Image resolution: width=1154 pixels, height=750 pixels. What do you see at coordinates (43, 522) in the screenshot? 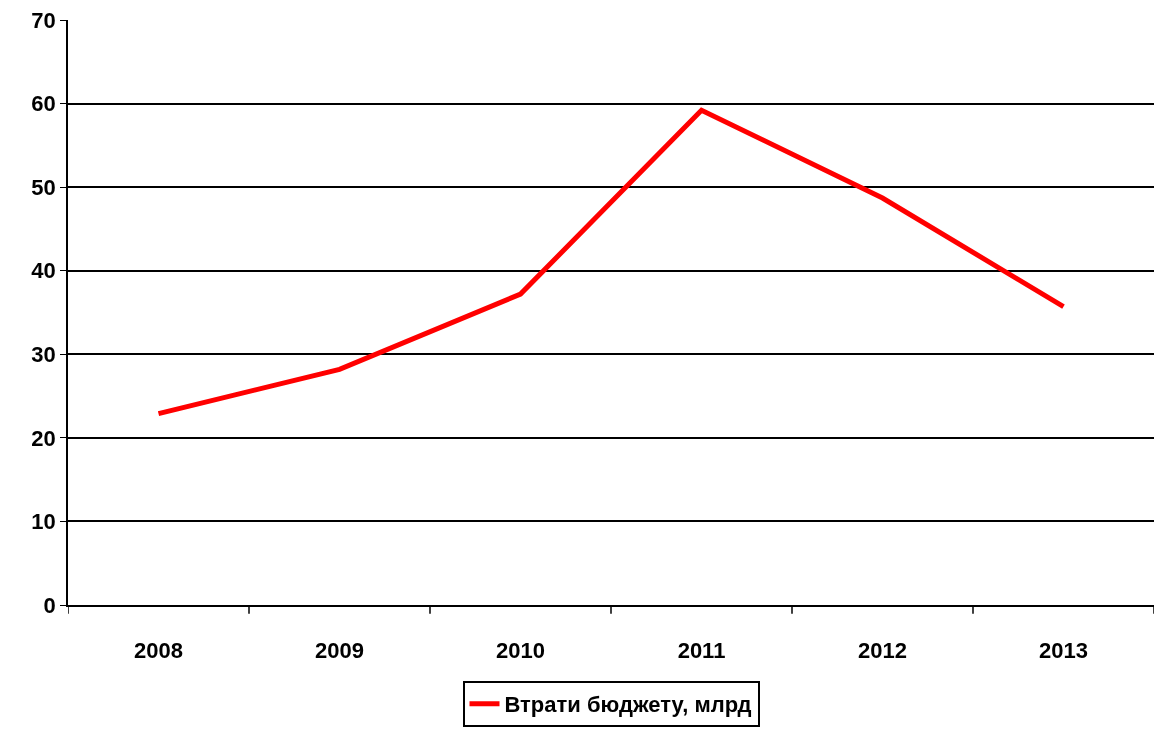
I see `y-tick-label: 10` at bounding box center [43, 522].